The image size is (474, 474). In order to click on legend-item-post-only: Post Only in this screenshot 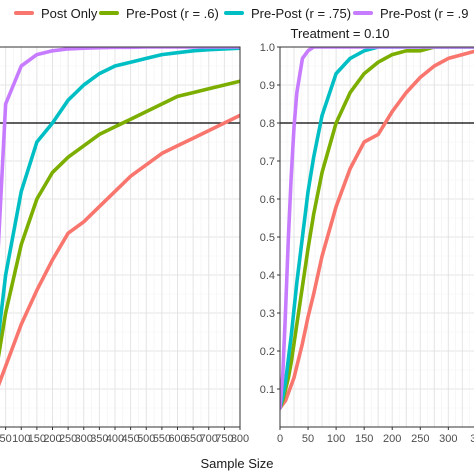, I will do `click(55, 13)`.